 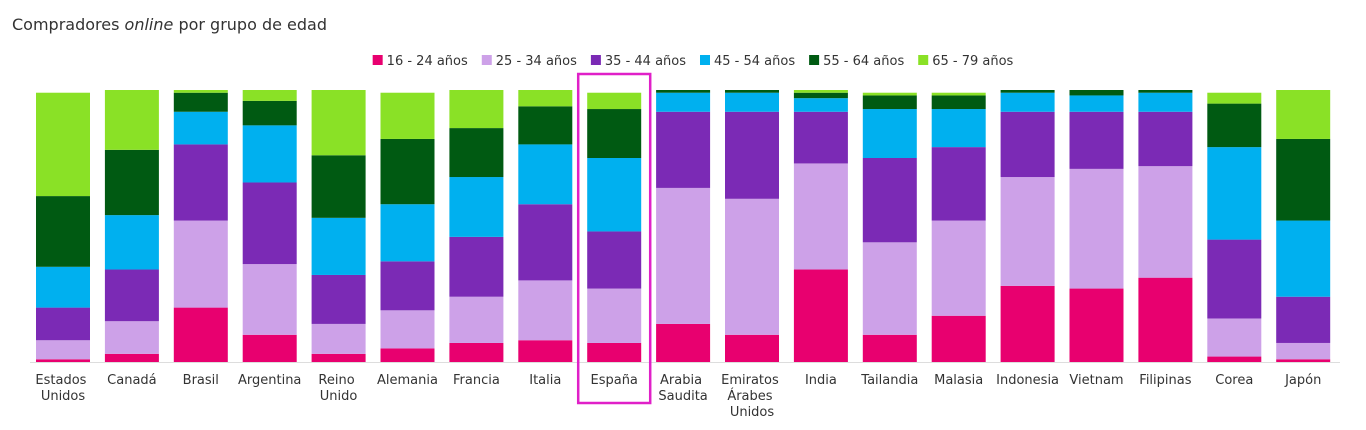 What do you see at coordinates (1302, 380) in the screenshot?
I see `label-line: Japón` at bounding box center [1302, 380].